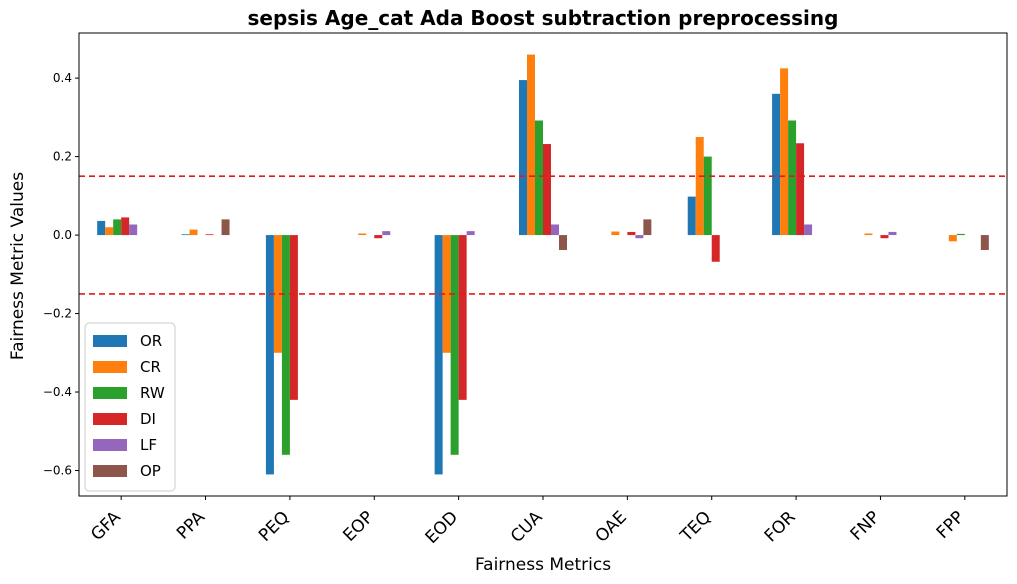 The width and height of the screenshot is (1017, 584). What do you see at coordinates (691, 216) in the screenshot?
I see `bar-or-teq` at bounding box center [691, 216].